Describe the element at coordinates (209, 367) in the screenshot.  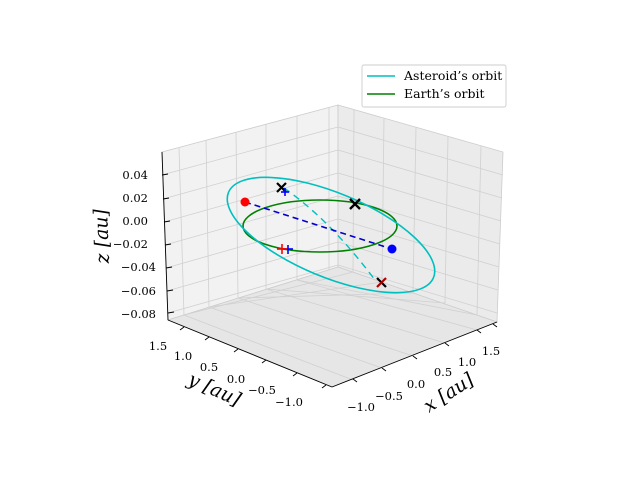
I see `y-tick-label: 0.5` at that location.